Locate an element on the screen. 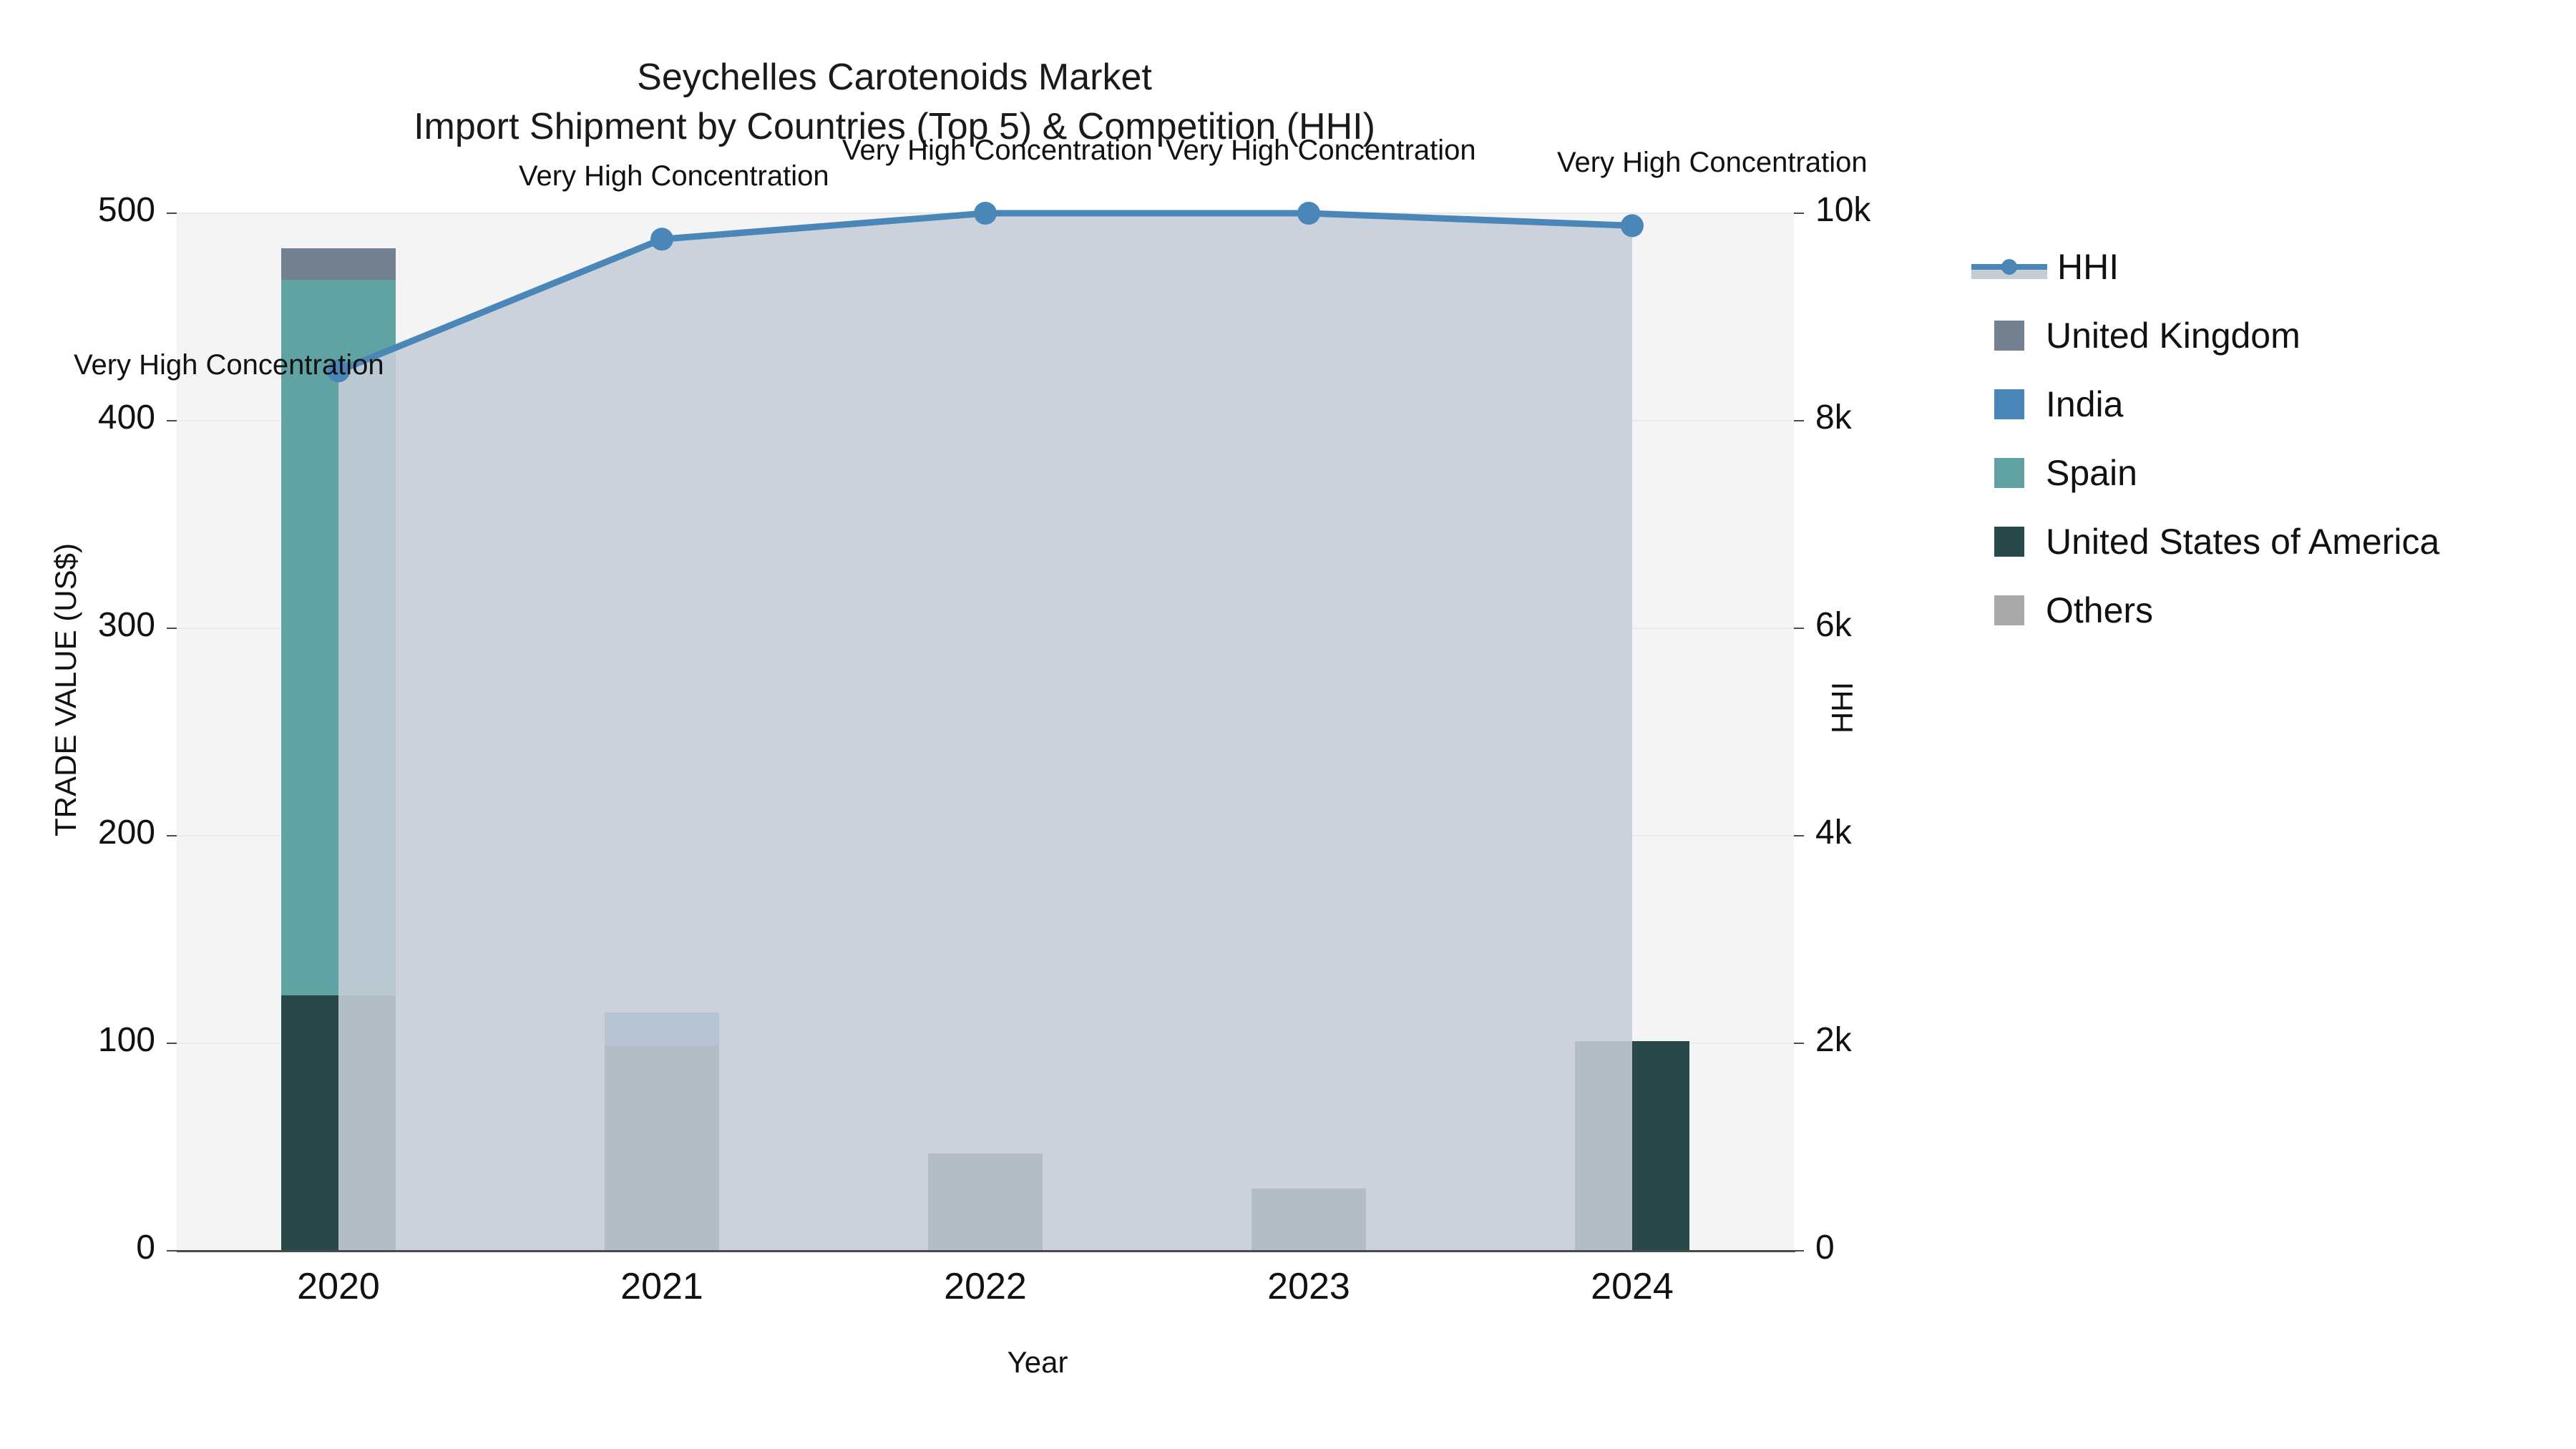 This screenshot has width=2576, height=1449. legend-item: Others is located at coordinates (2257, 610).